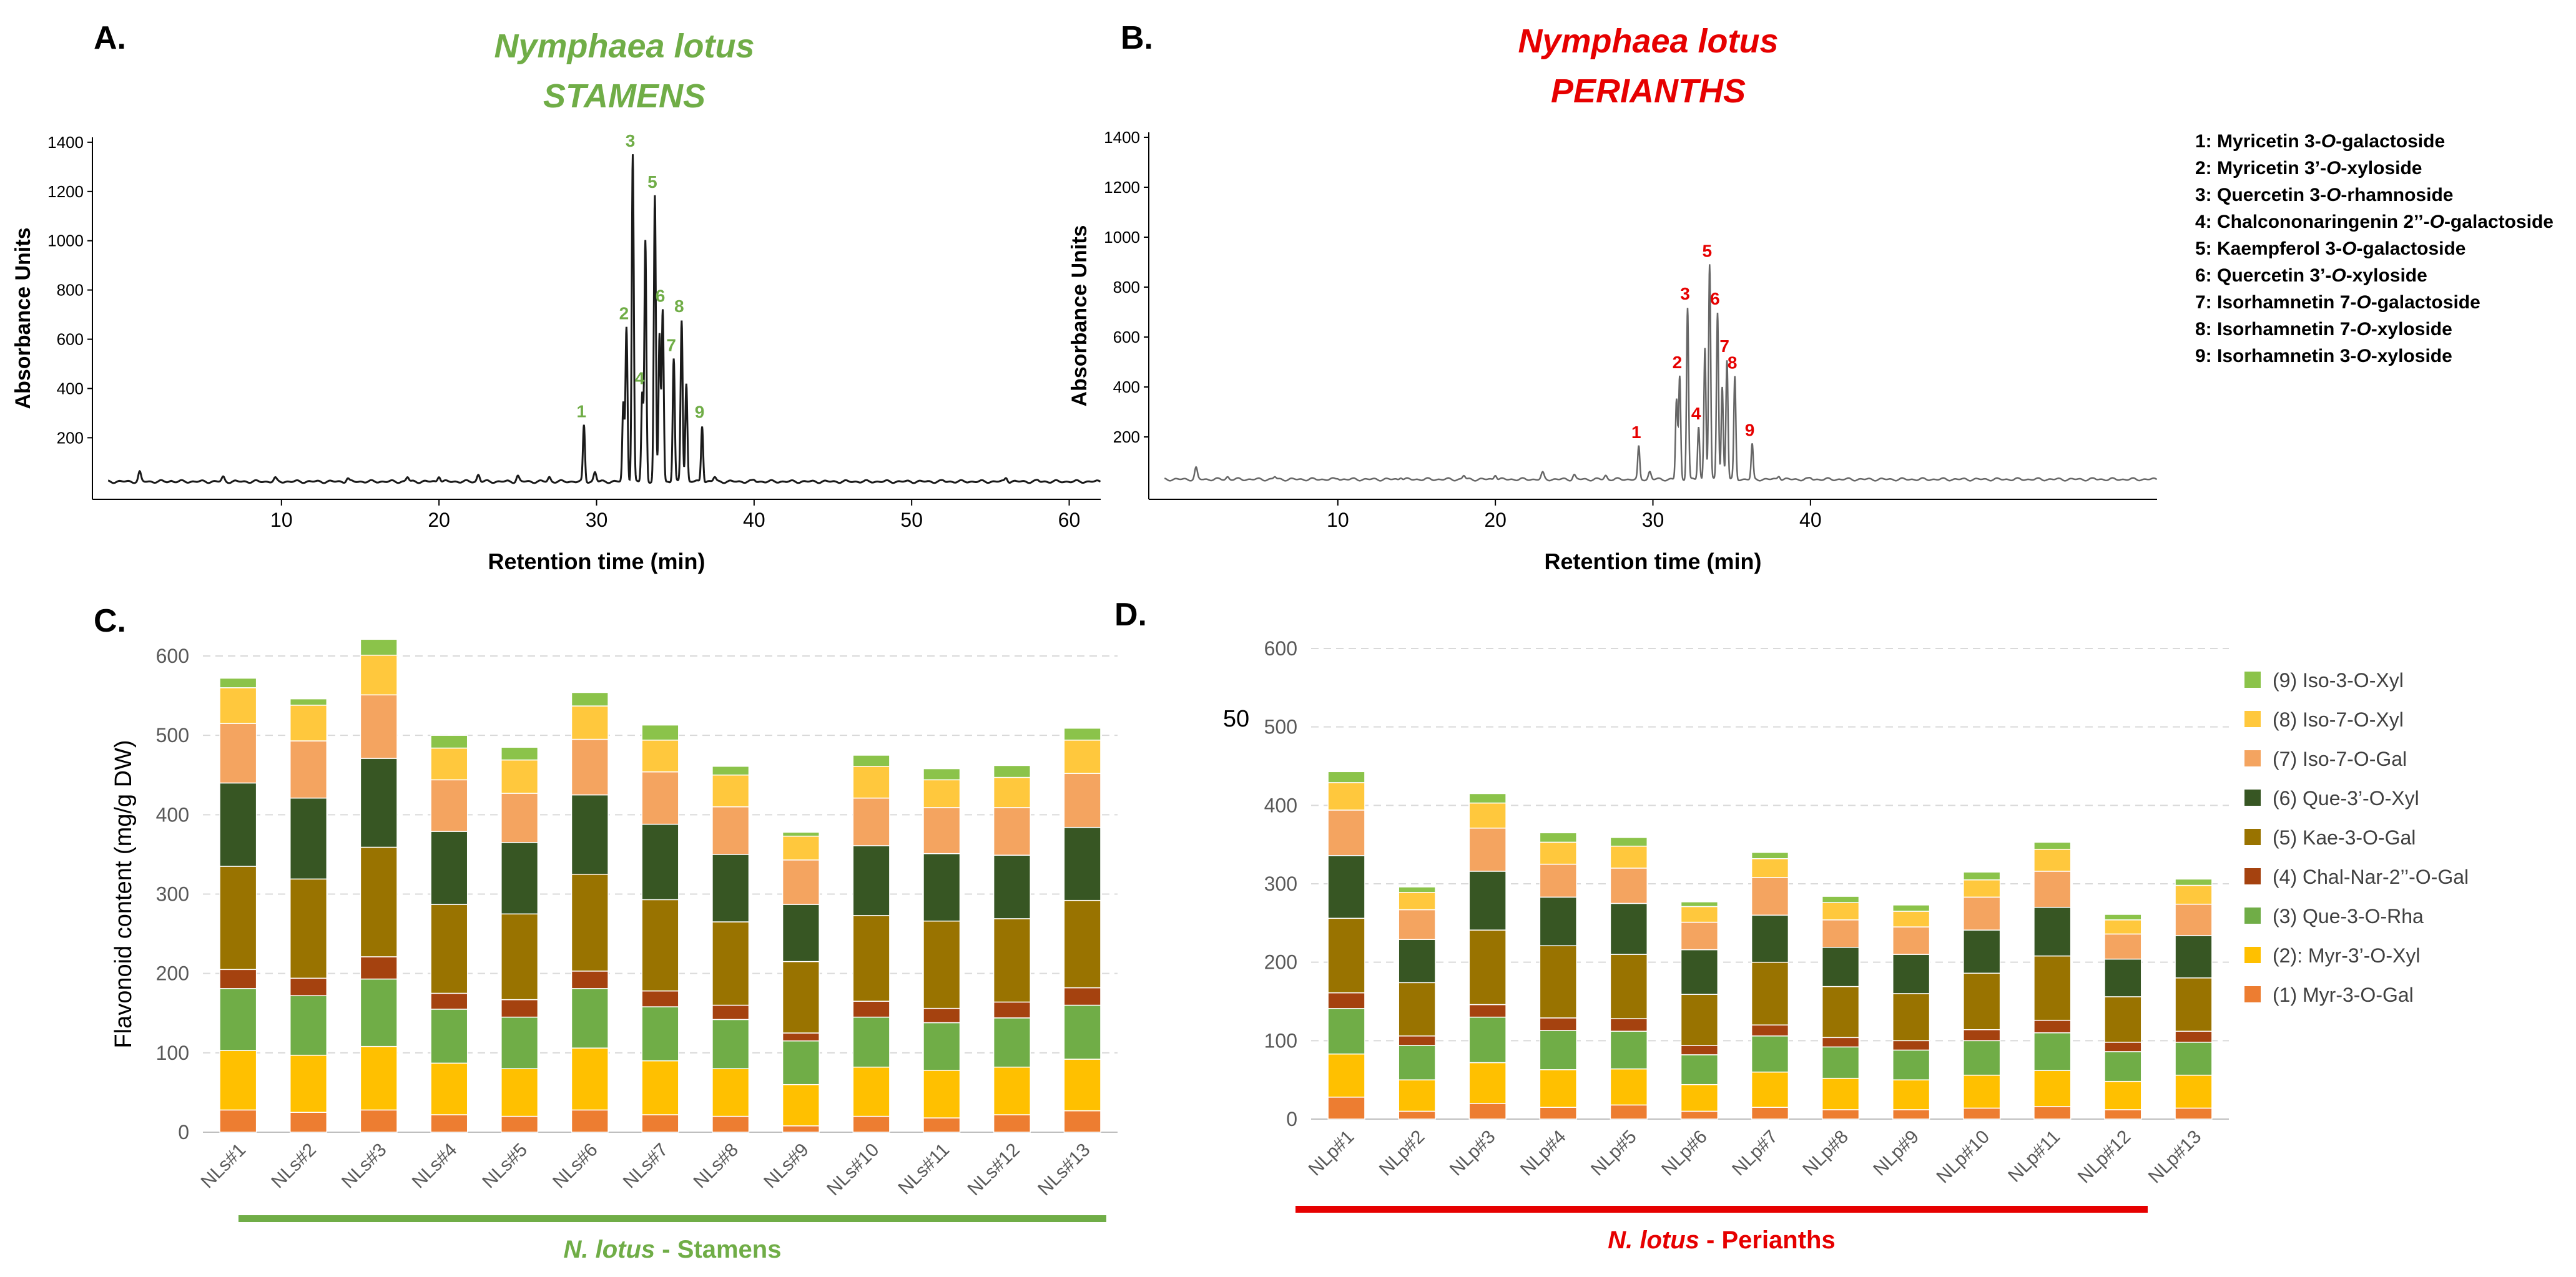  I want to click on x-tick-label: NLp#10, so click(1963, 1157).